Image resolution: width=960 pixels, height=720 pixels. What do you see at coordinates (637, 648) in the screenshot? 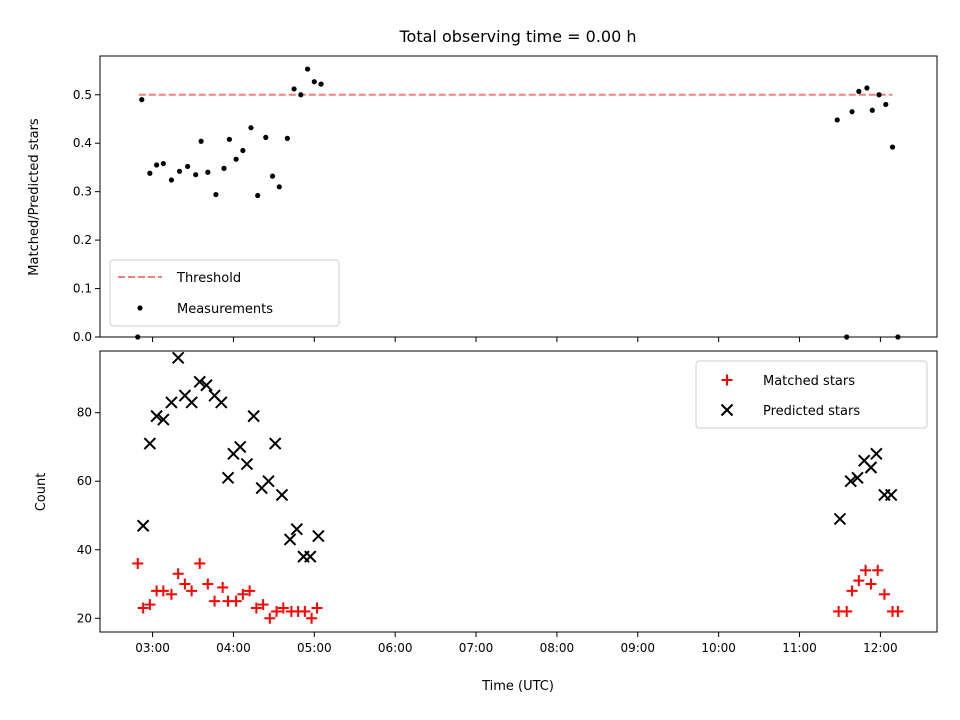
I see `bottom-x-tick-label: 09:00` at bounding box center [637, 648].